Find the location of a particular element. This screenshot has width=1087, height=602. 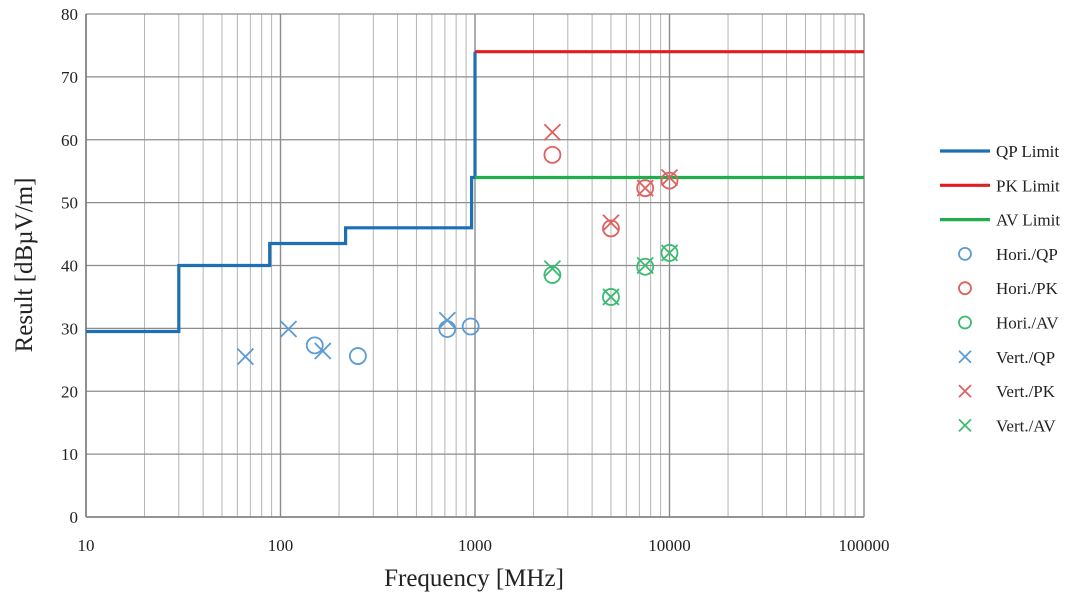

series-vert-qp is located at coordinates (346, 338).